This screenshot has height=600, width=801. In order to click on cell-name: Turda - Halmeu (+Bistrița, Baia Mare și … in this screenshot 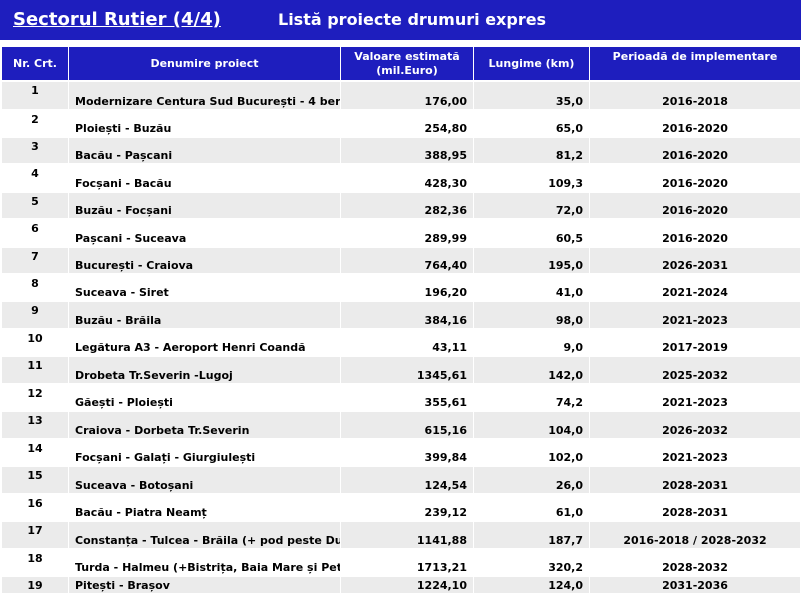, I will do `click(204, 562)`.